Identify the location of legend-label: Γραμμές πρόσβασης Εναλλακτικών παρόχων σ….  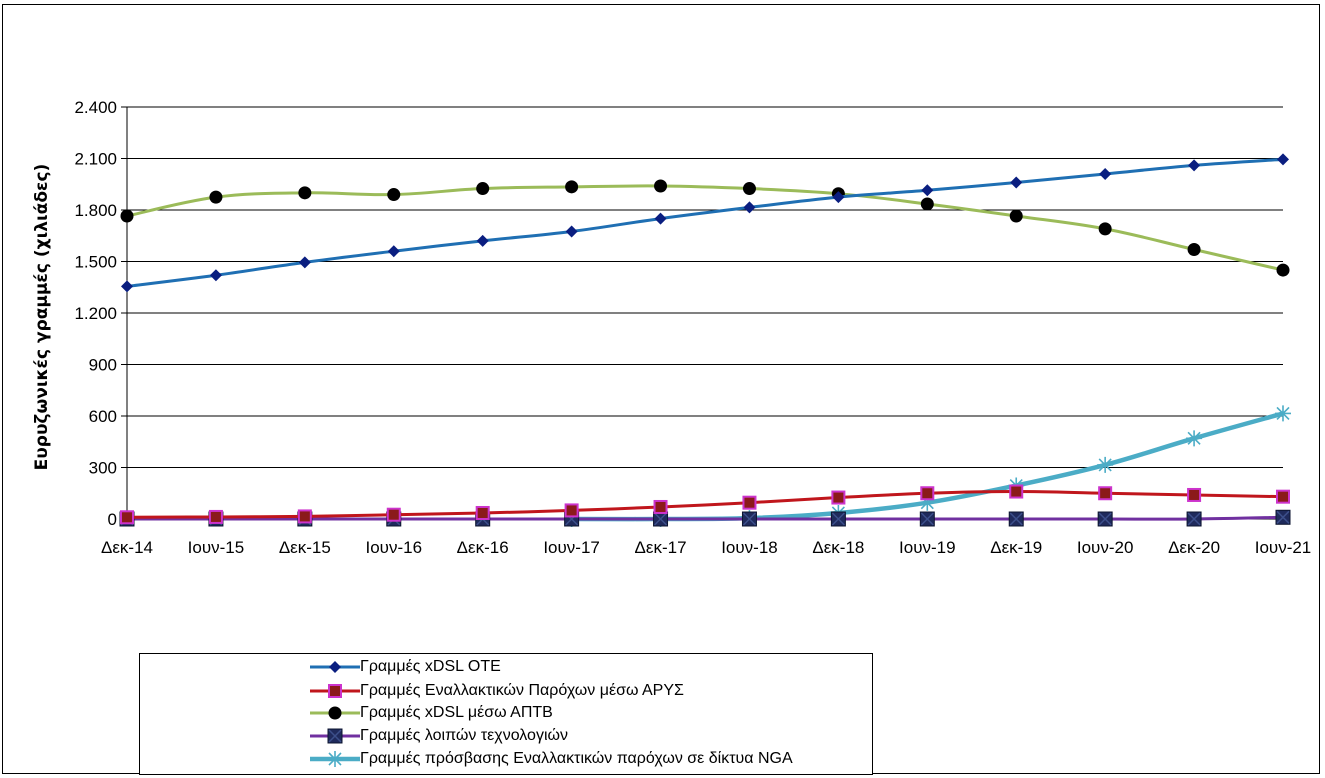
(576, 758).